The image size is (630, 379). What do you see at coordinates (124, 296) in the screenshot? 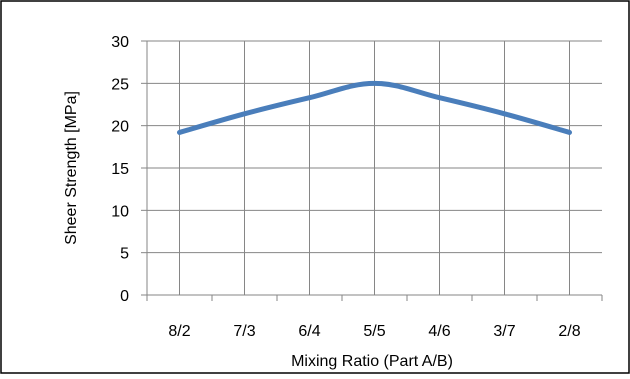
I see `y-tick-label: 0` at bounding box center [124, 296].